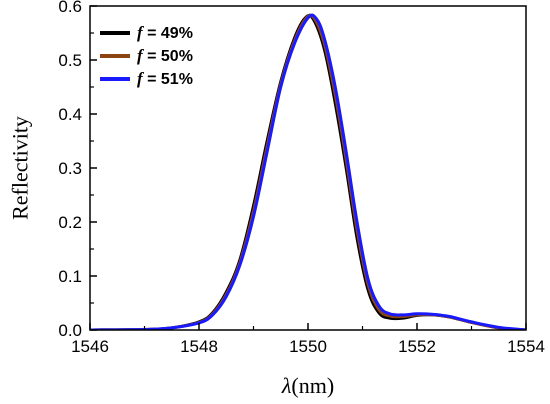 This screenshot has height=404, width=550. What do you see at coordinates (286, 385) in the screenshot?
I see `x-axis-symbol: λ` at bounding box center [286, 385].